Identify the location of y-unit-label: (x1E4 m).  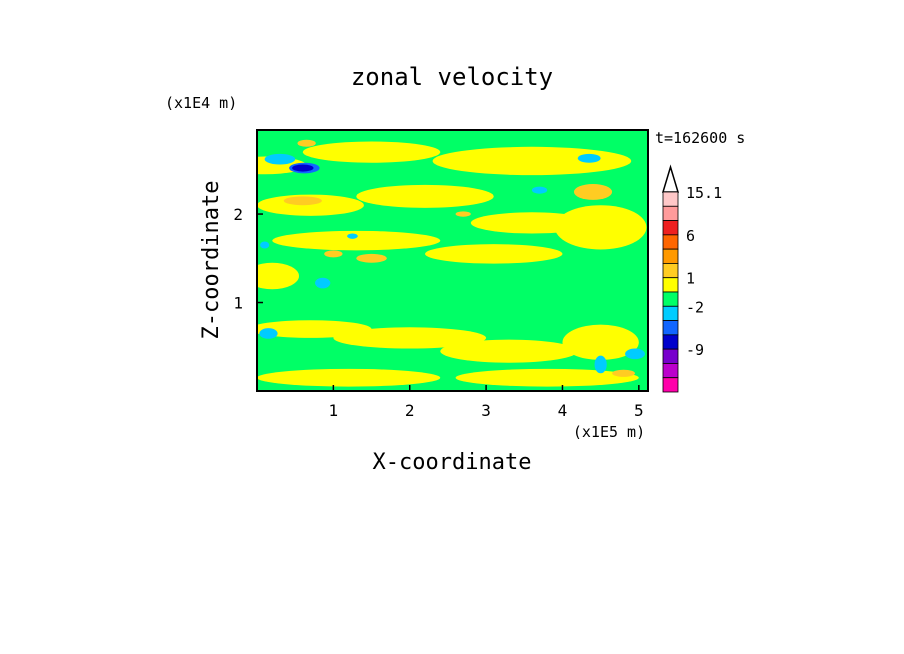
(201, 103).